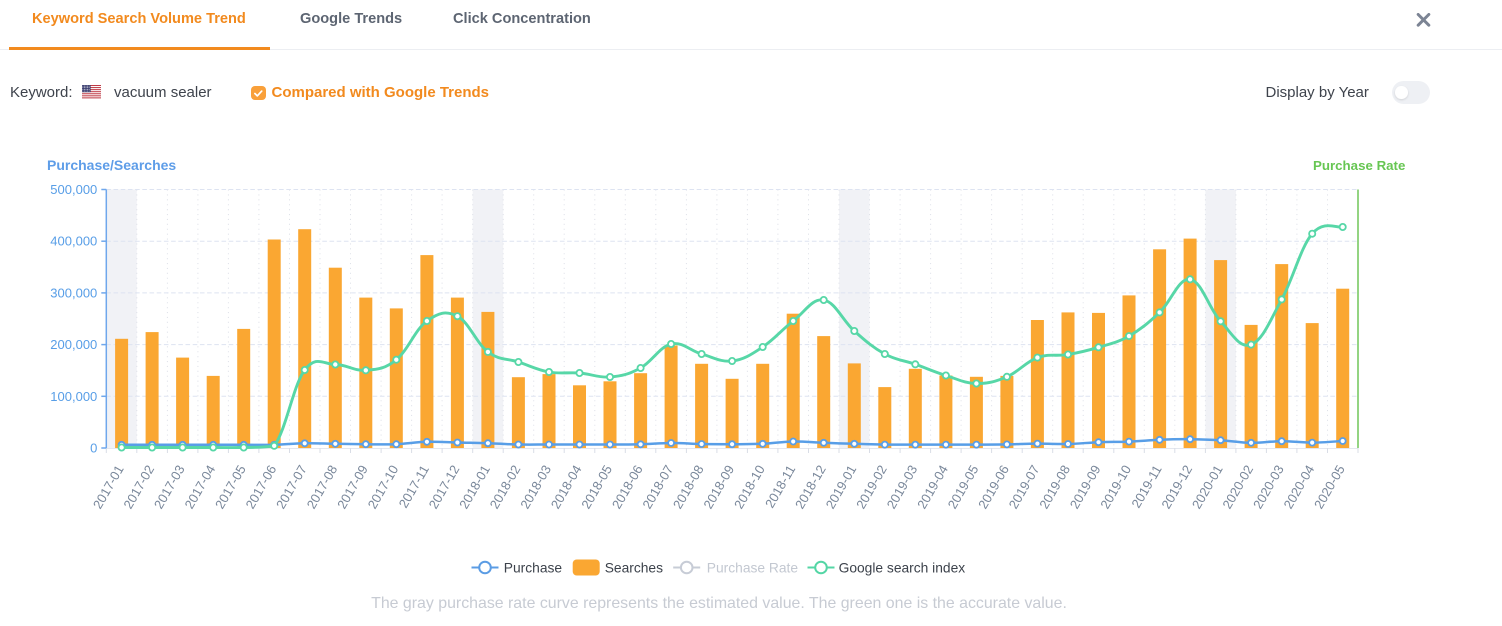 This screenshot has height=626, width=1502. What do you see at coordinates (634, 567) in the screenshot?
I see `svg-text: Searches` at bounding box center [634, 567].